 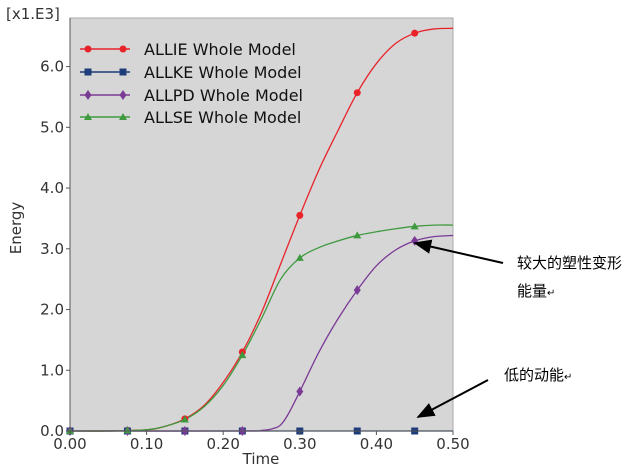 What do you see at coordinates (222, 117) in the screenshot?
I see `legend-label: ALLSE Whole Model` at bounding box center [222, 117].